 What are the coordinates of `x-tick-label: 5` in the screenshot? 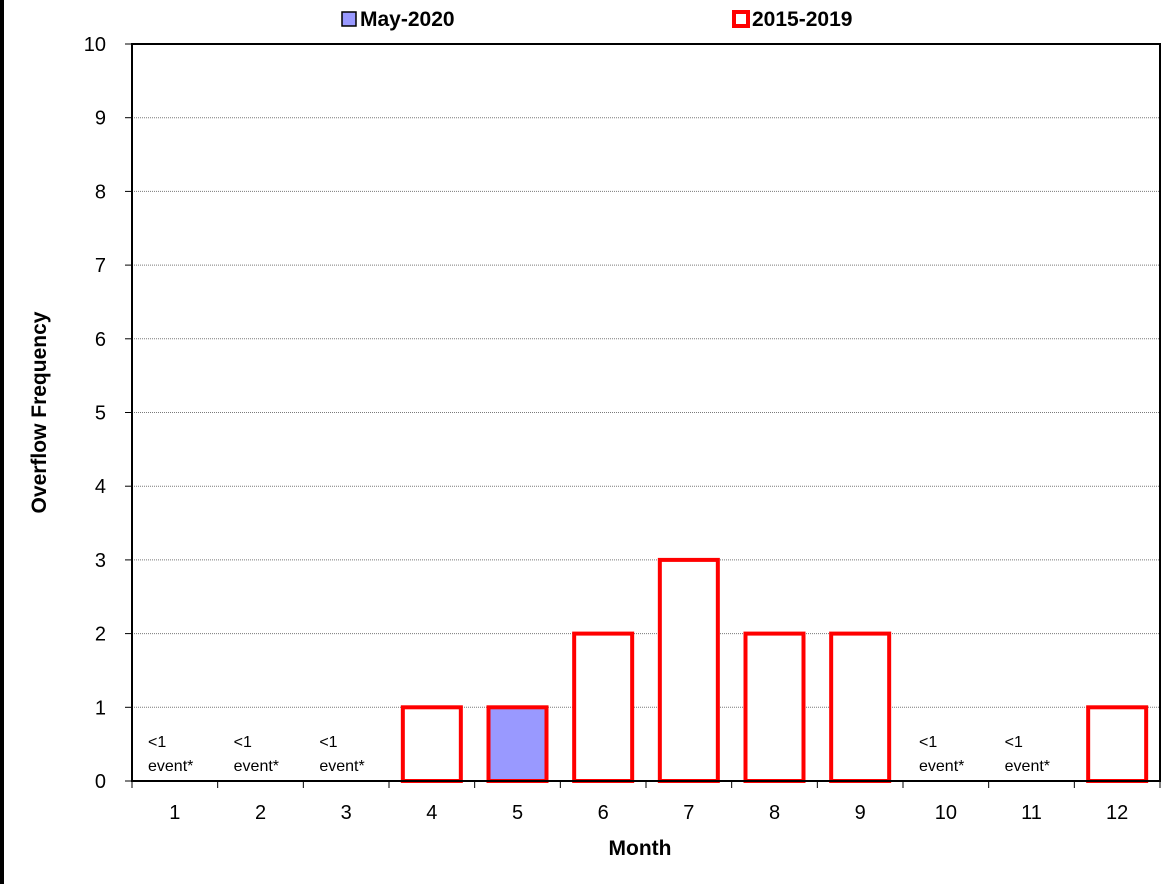 It's located at (517, 813).